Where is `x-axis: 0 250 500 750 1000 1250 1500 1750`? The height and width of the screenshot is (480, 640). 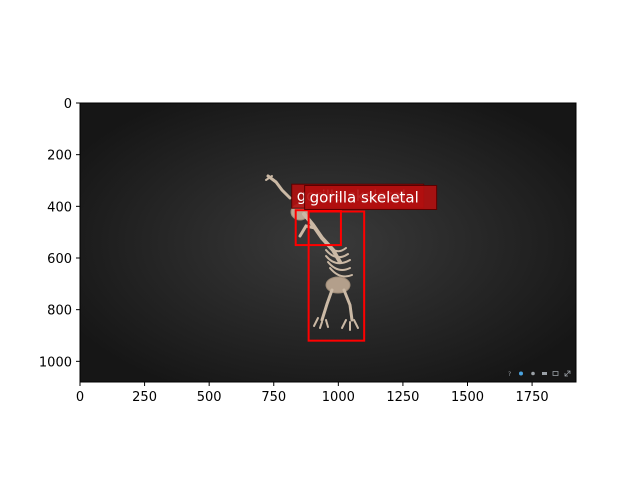
x-axis: 0 250 500 750 1000 1250 1500 1750 is located at coordinates (312, 393).